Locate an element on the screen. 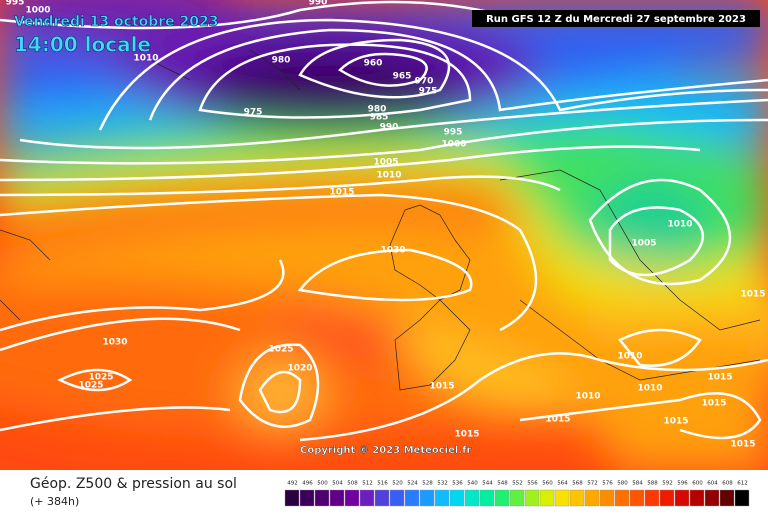 The width and height of the screenshot is (768, 516). scale-label: 536 is located at coordinates (457, 484).